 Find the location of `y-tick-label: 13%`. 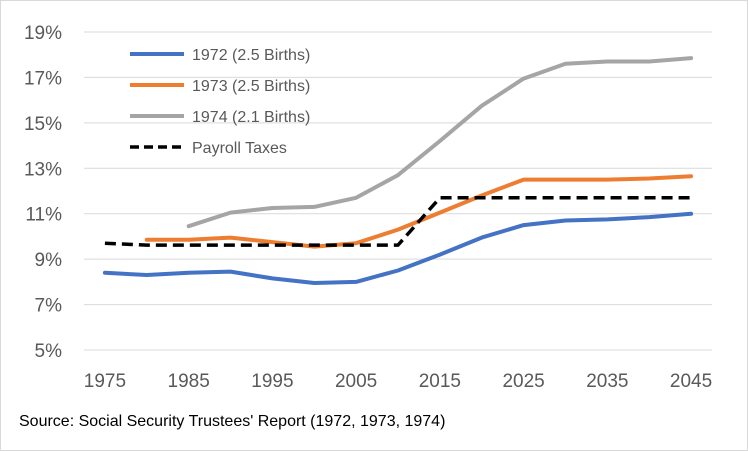

y-tick-label: 13% is located at coordinates (43, 169).